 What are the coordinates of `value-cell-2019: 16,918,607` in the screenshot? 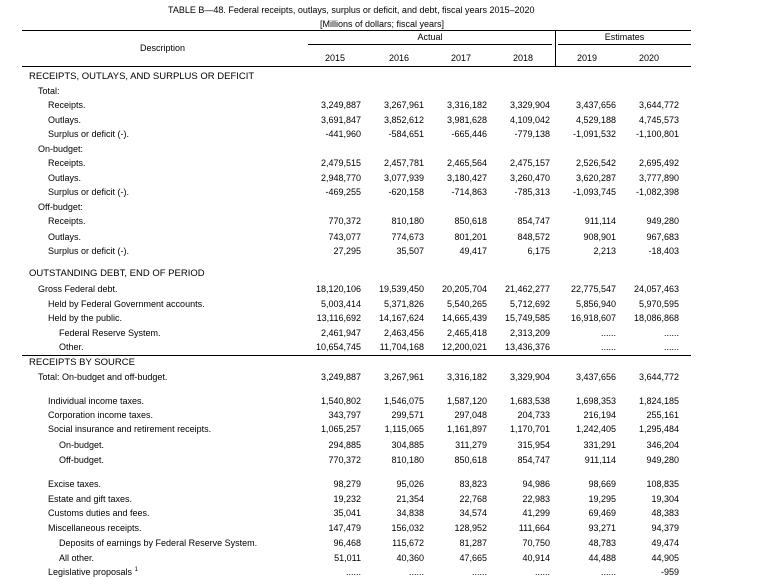 It's located at (593, 318).